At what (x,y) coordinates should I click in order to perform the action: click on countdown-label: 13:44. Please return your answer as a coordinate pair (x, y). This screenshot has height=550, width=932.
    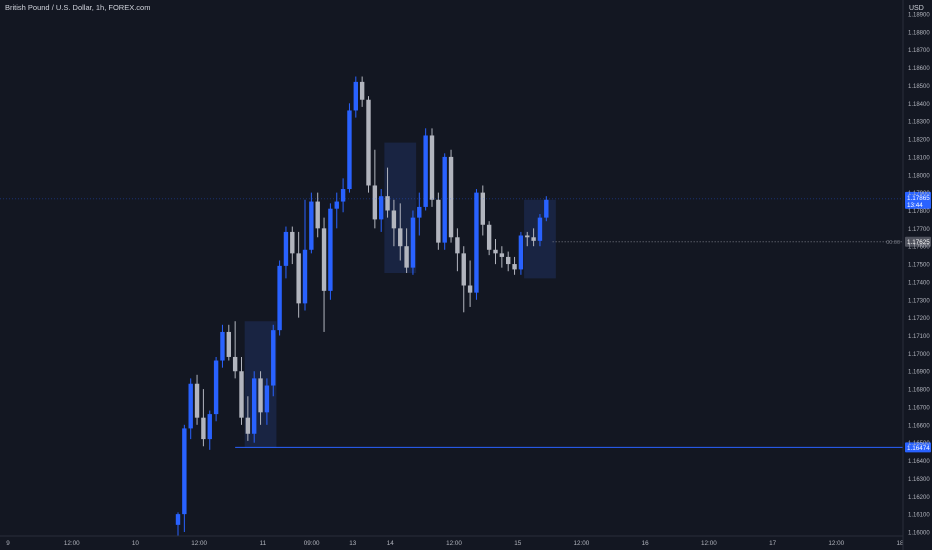
    Looking at the image, I should click on (915, 205).